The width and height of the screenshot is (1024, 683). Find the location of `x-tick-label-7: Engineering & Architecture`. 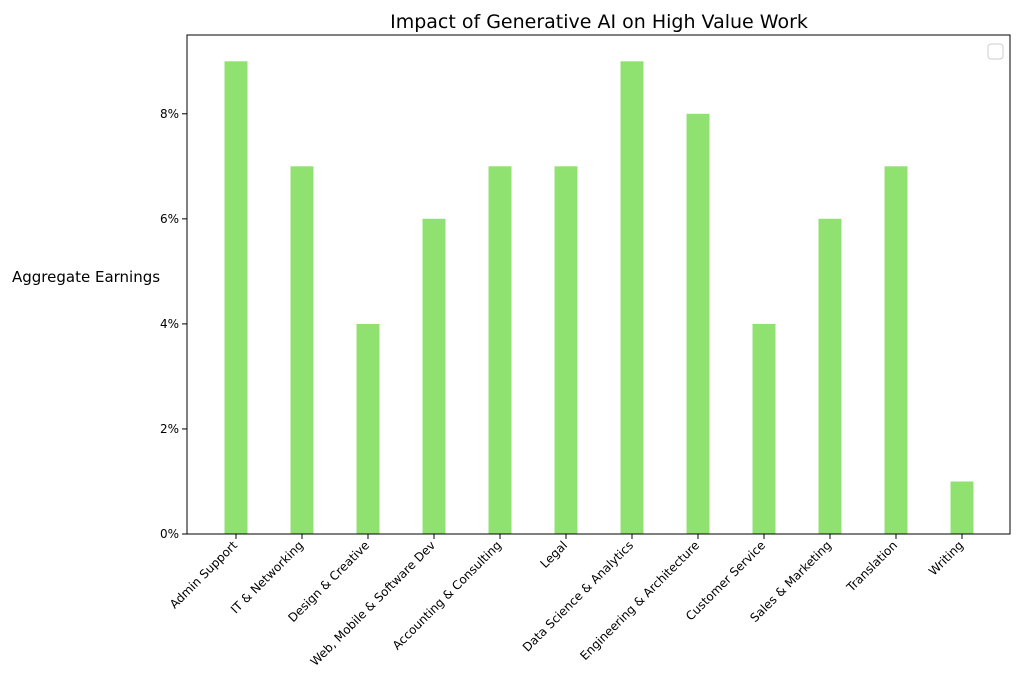

x-tick-label-7: Engineering & Architecture is located at coordinates (639, 600).